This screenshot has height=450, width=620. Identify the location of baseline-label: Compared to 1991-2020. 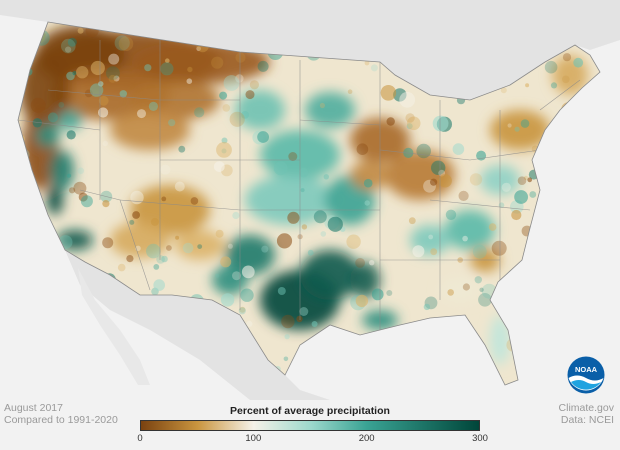
(61, 420).